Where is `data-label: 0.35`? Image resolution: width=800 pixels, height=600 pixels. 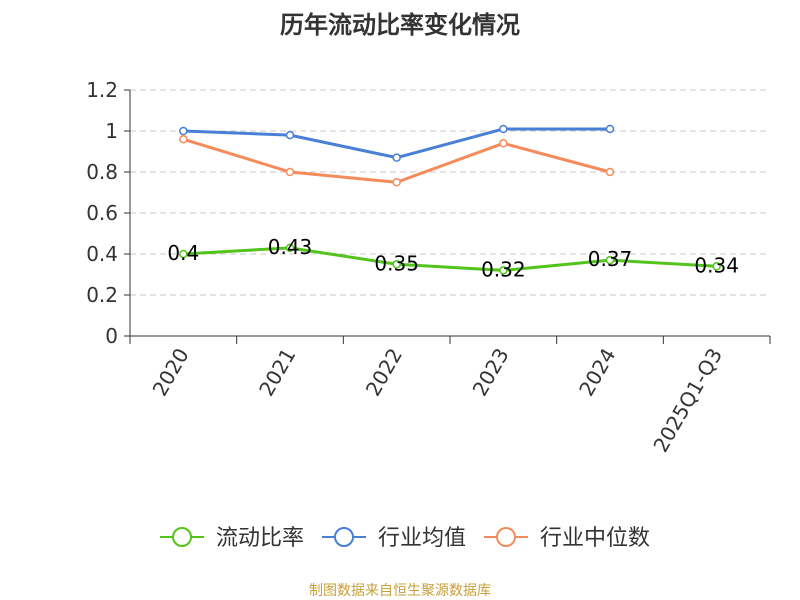 data-label: 0.35 is located at coordinates (396, 263).